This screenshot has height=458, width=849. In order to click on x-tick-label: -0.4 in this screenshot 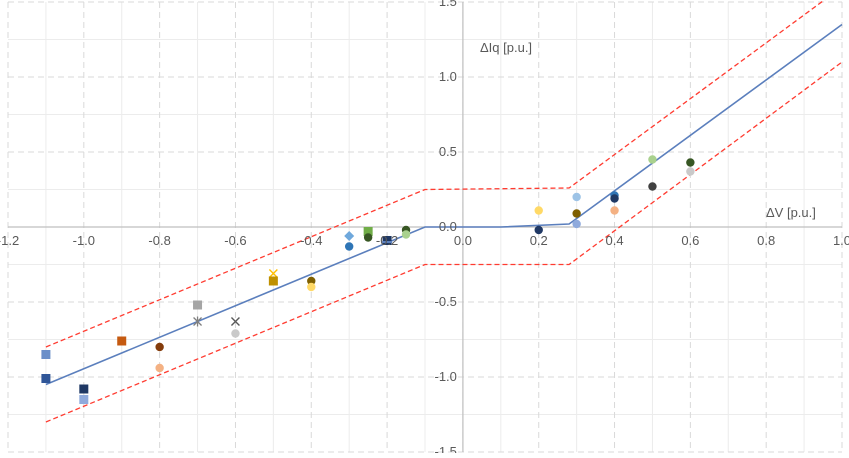, I will do `click(311, 240)`.